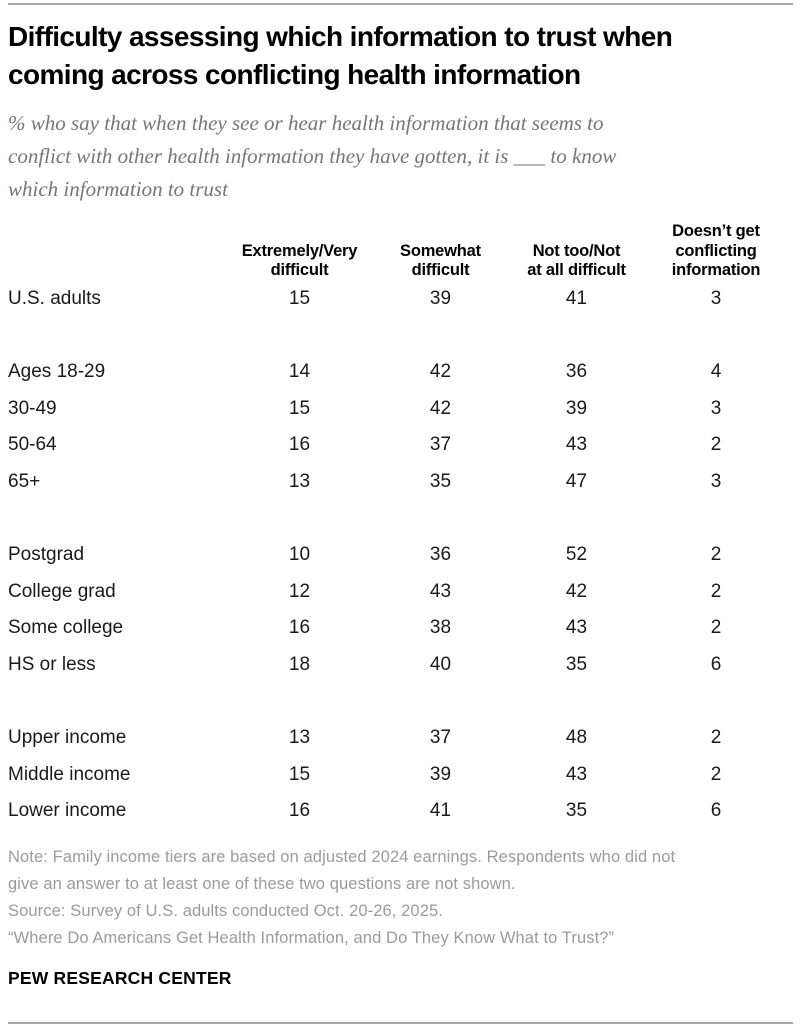  I want to click on table-row: 30-49 15 42 39 3, so click(400, 409).